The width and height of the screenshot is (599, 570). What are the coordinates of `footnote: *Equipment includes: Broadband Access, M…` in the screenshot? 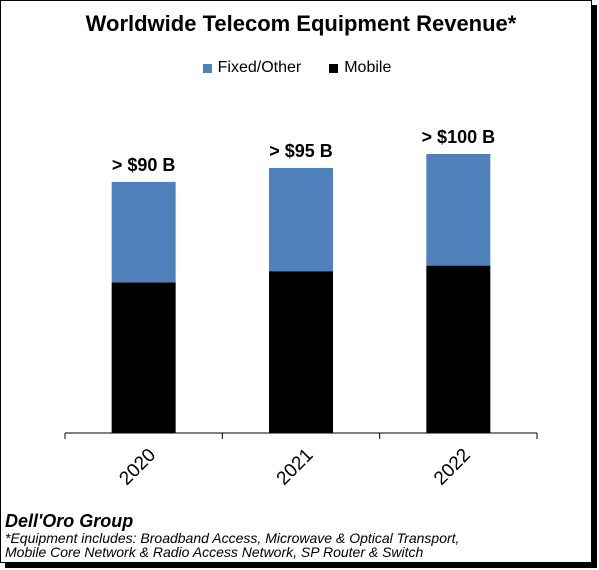 It's located at (297, 545).